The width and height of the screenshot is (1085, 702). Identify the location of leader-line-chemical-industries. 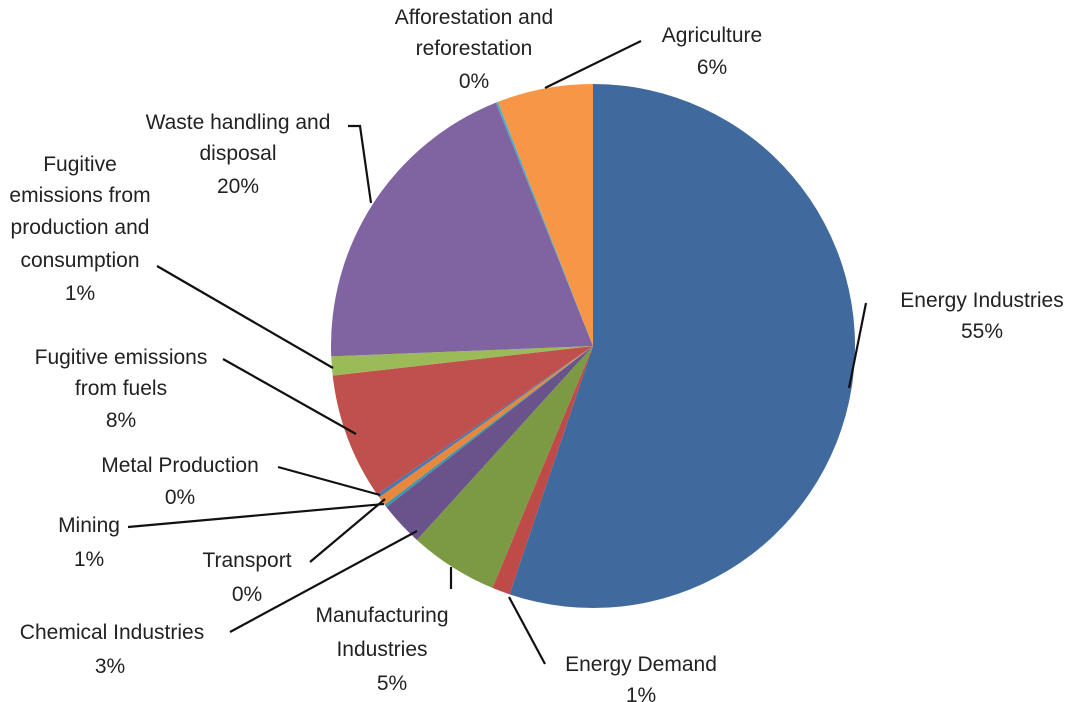
(323, 581).